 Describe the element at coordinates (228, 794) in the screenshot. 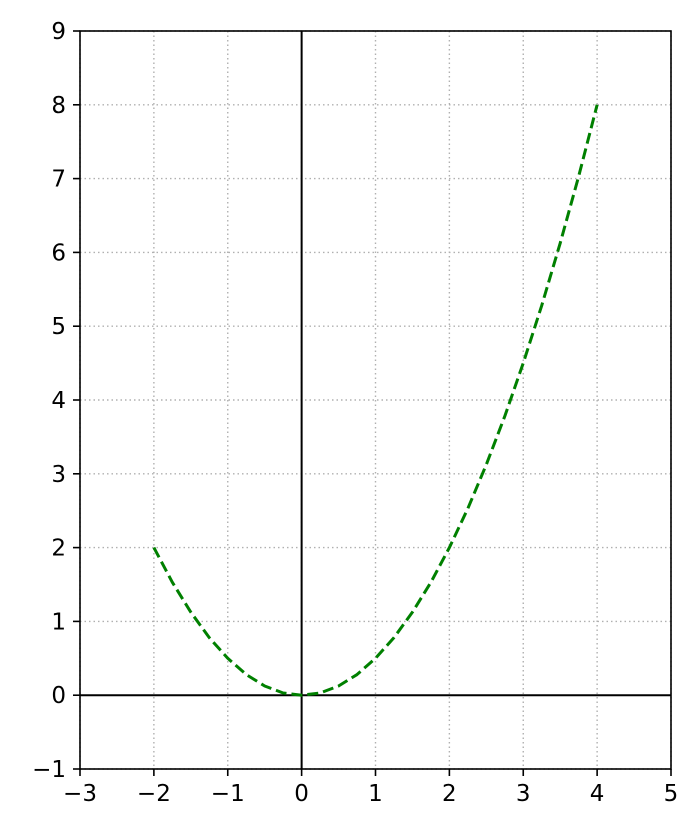

I see `x-tick-label: −1` at that location.